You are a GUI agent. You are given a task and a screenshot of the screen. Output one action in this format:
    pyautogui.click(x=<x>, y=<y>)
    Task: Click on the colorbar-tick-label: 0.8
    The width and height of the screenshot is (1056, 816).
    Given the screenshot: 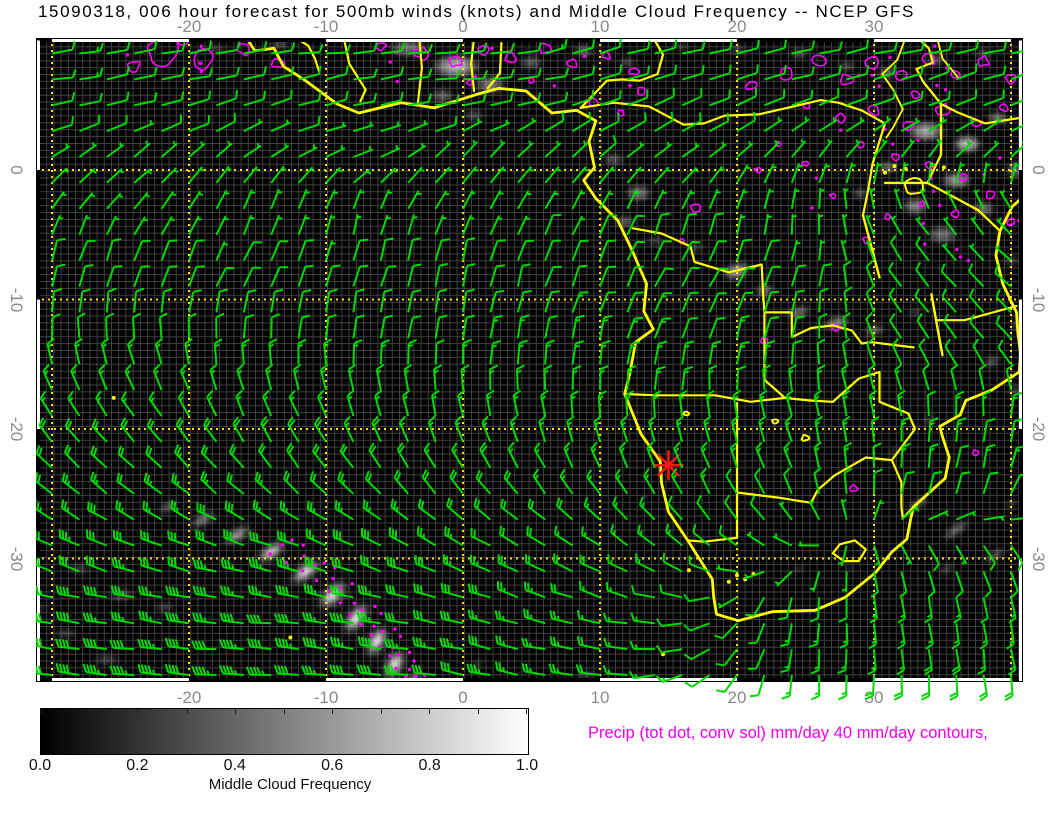 What is the action you would take?
    pyautogui.click(x=429, y=765)
    